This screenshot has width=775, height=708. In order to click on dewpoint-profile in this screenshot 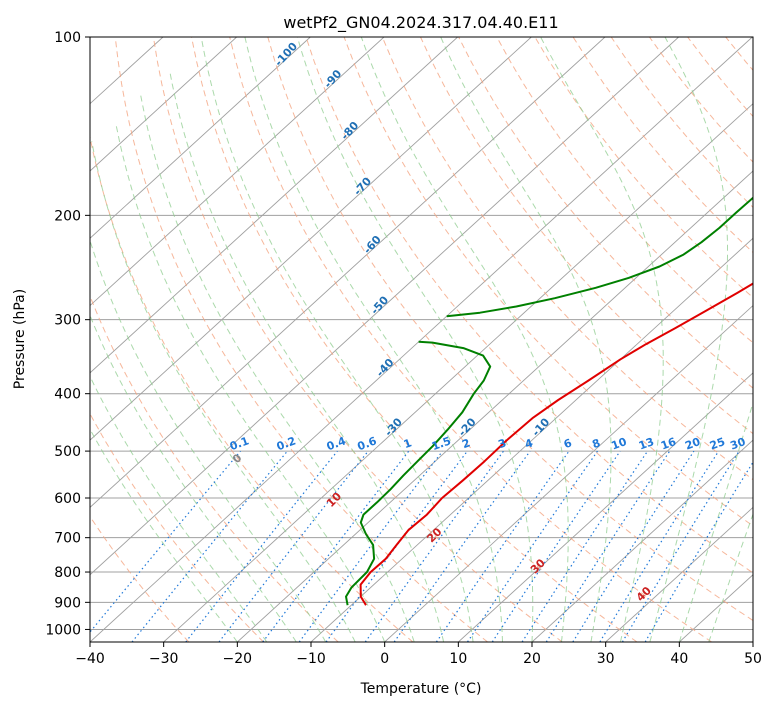, I will do `click(418, 473)`.